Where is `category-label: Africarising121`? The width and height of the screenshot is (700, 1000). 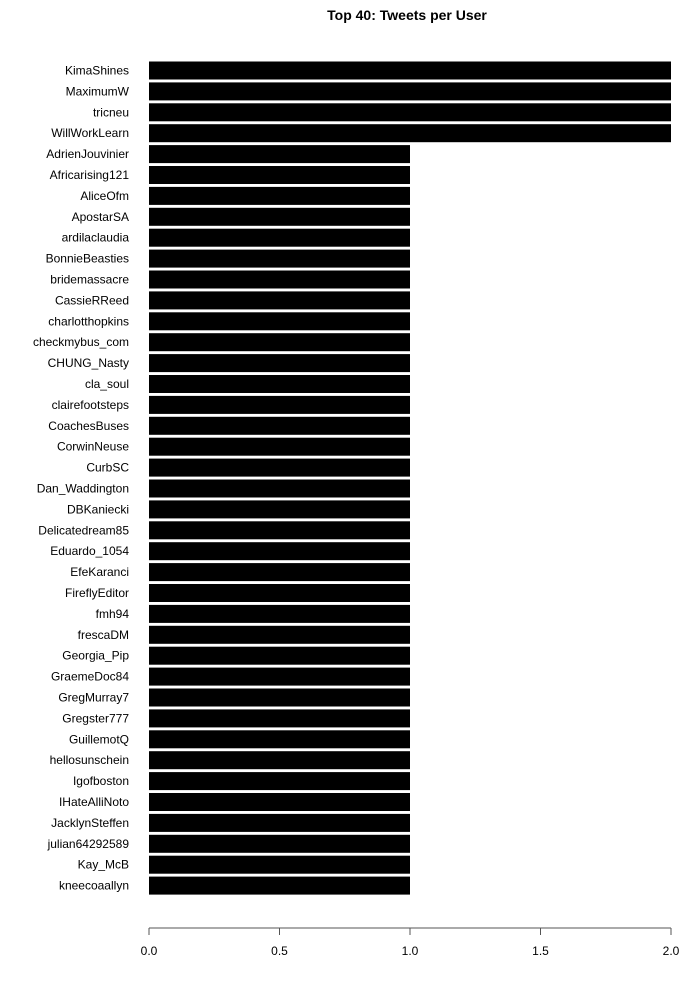 category-label: Africarising121 is located at coordinates (90, 175).